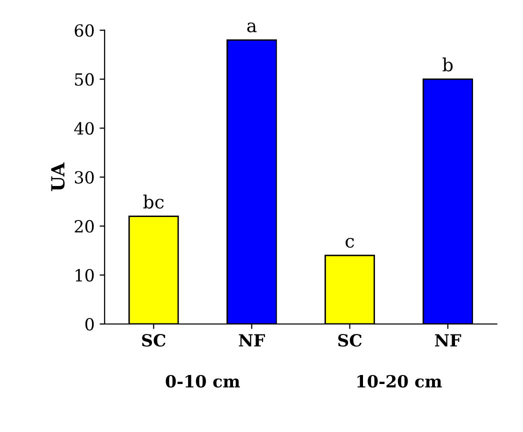 The height and width of the screenshot is (432, 523). What do you see at coordinates (252, 27) in the screenshot?
I see `data-label: a` at bounding box center [252, 27].